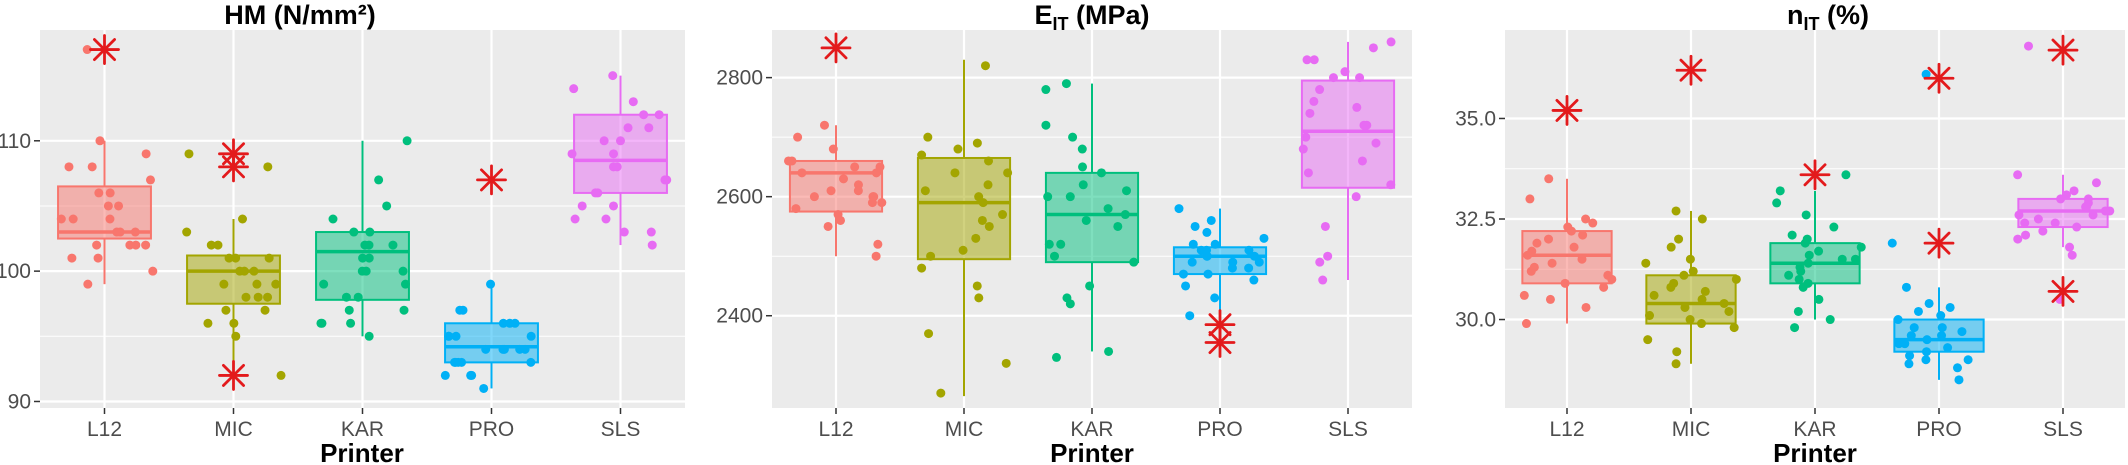 The height and width of the screenshot is (465, 2128). Describe the element at coordinates (1348, 134) in the screenshot. I see `box` at that location.